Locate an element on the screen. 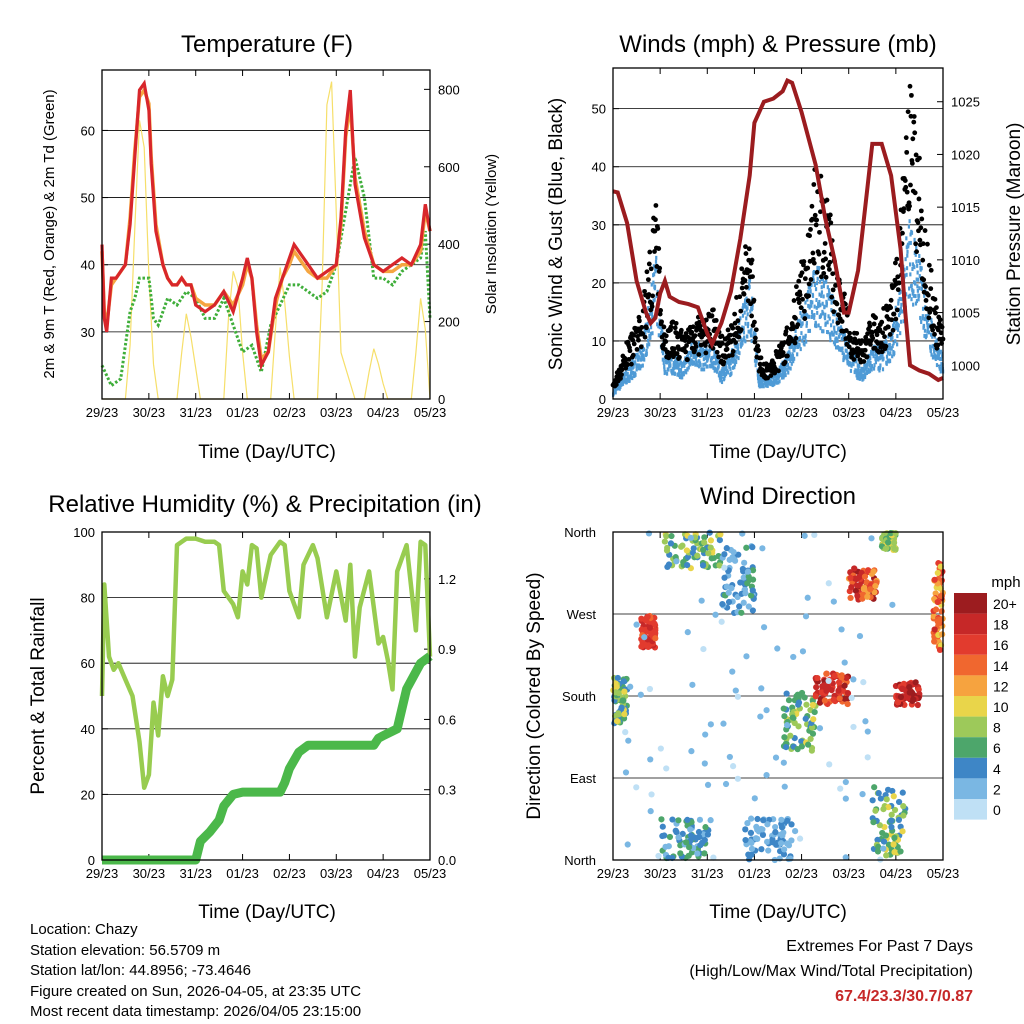  latlon-text: Station lat/lon: 44.8956; -73.4646 is located at coordinates (141, 970).